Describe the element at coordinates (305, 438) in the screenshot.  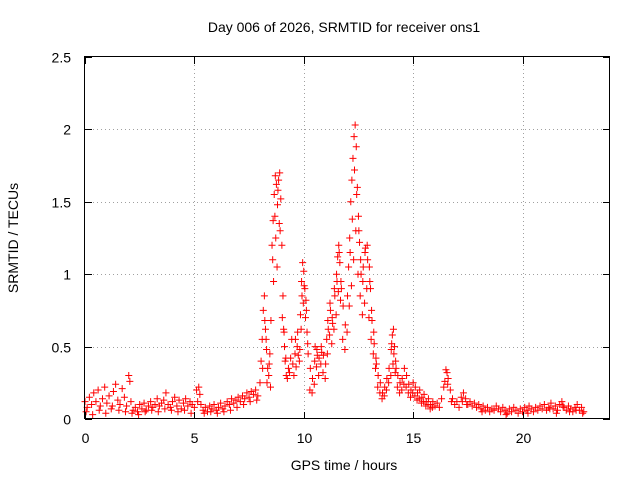
I see `x-tick-label: 10` at that location.